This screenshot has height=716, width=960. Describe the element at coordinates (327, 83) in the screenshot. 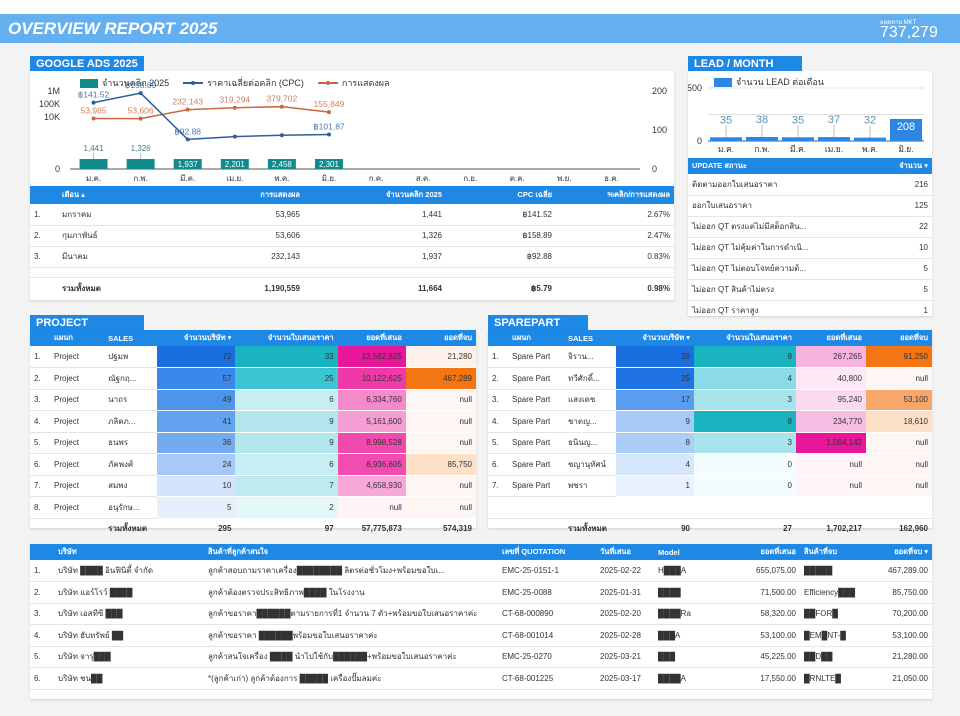

I see `legend-impressions-swatch` at that location.